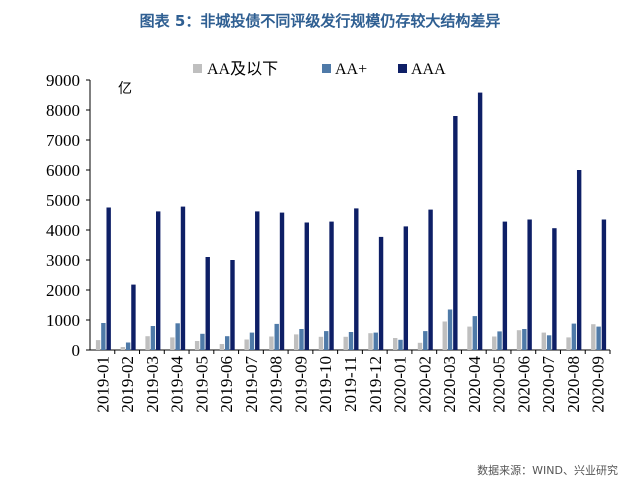 The height and width of the screenshot is (488, 640). What do you see at coordinates (63, 80) in the screenshot?
I see `y-tick-label: 9000` at bounding box center [63, 80].